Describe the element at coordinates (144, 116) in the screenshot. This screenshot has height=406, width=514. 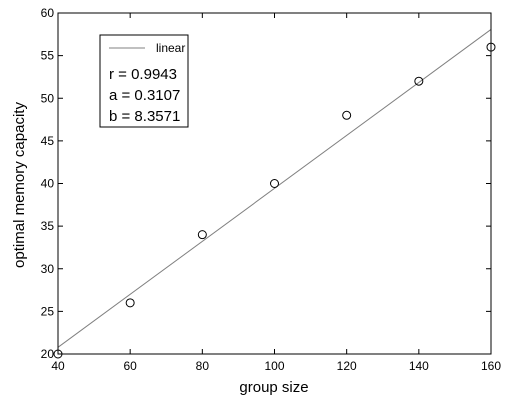
I see `legend-stat: b = 8.3571` at that location.